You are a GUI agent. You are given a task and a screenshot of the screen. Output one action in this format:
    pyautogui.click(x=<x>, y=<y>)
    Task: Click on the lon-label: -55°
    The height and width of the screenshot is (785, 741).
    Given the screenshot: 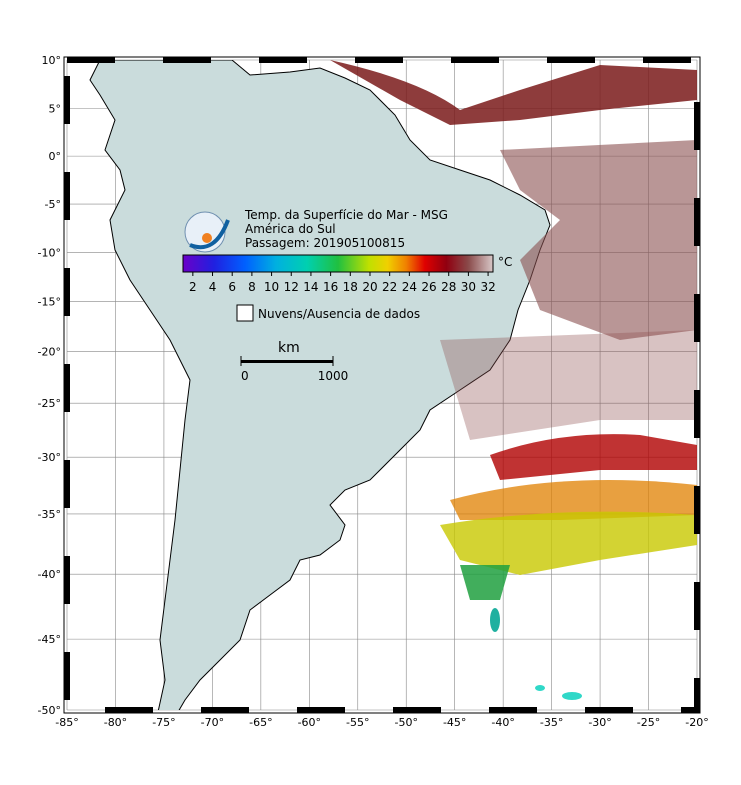 What is the action you would take?
    pyautogui.click(x=357, y=722)
    